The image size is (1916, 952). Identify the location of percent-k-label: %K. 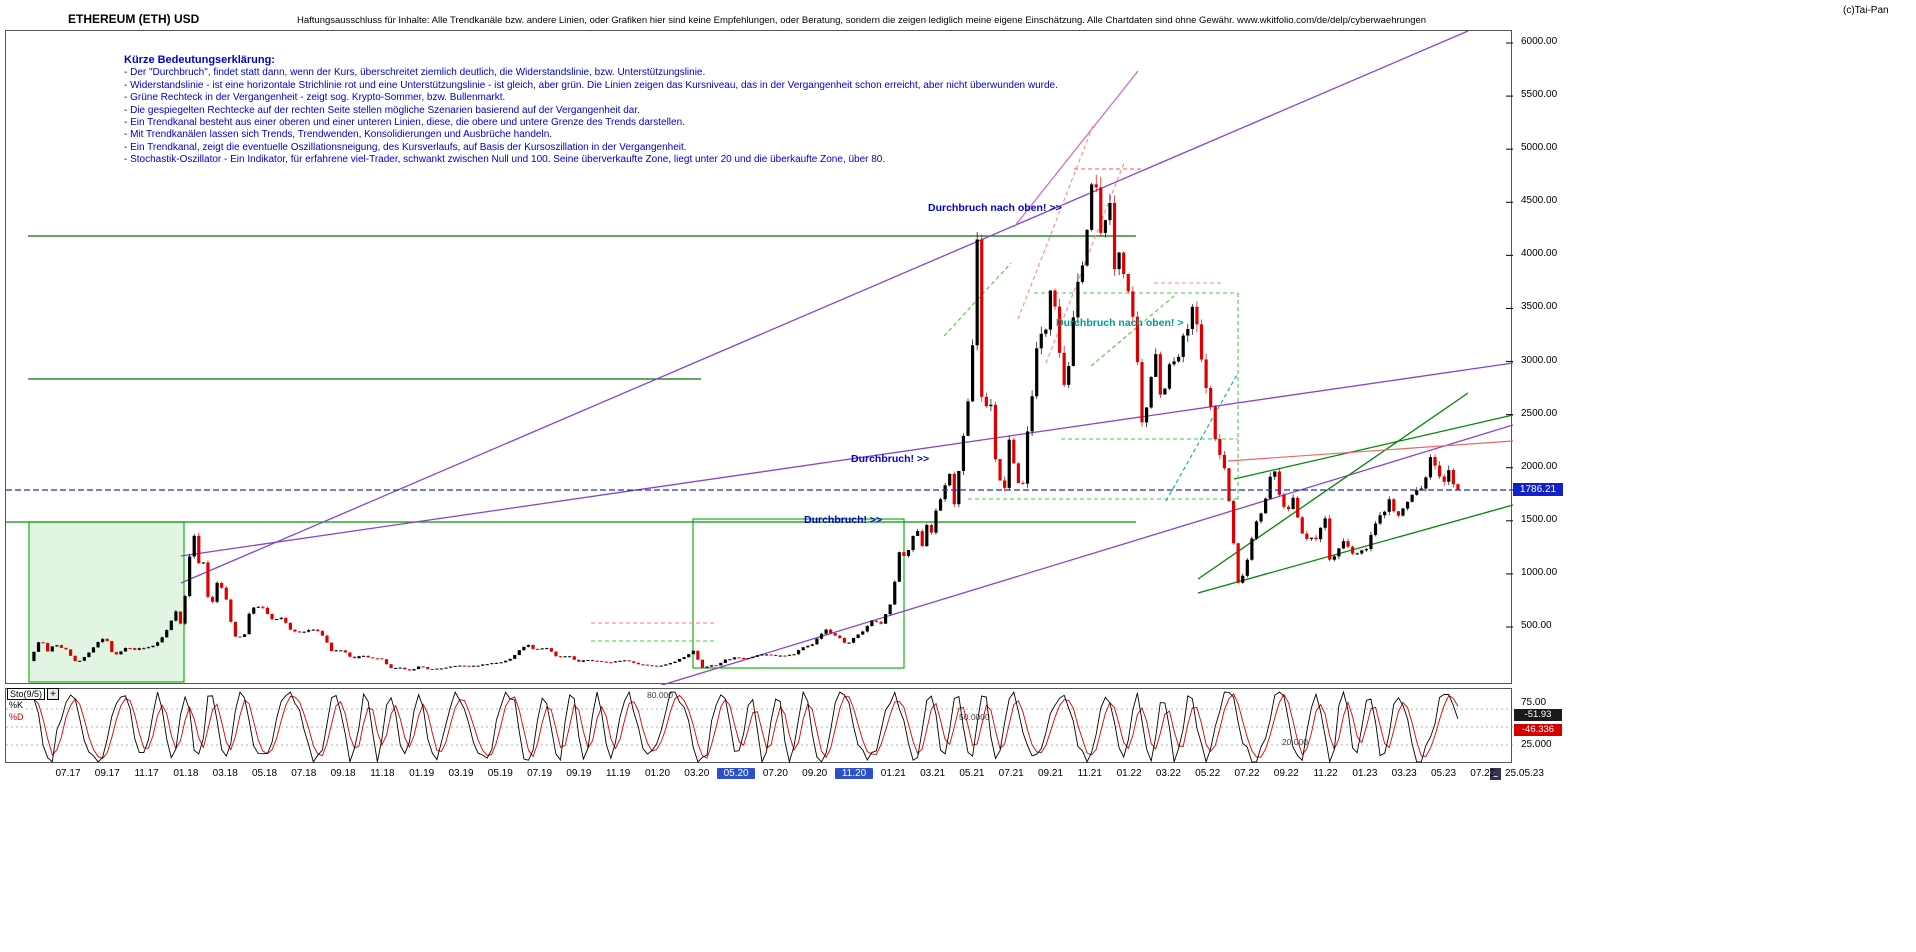
(16, 705).